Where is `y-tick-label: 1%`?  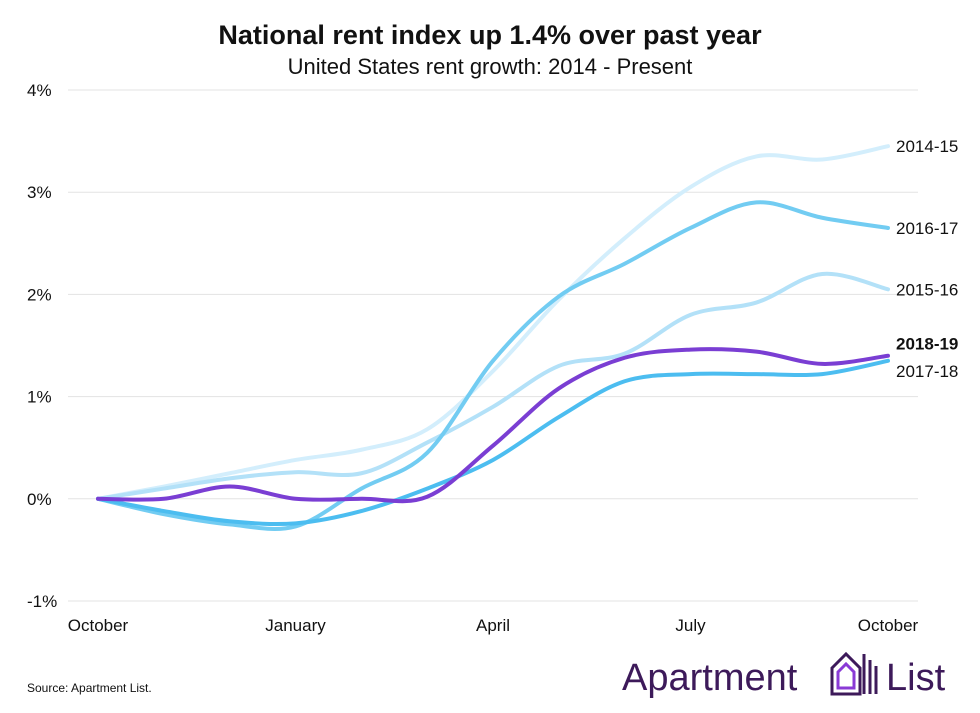 y-tick-label: 1% is located at coordinates (39, 397).